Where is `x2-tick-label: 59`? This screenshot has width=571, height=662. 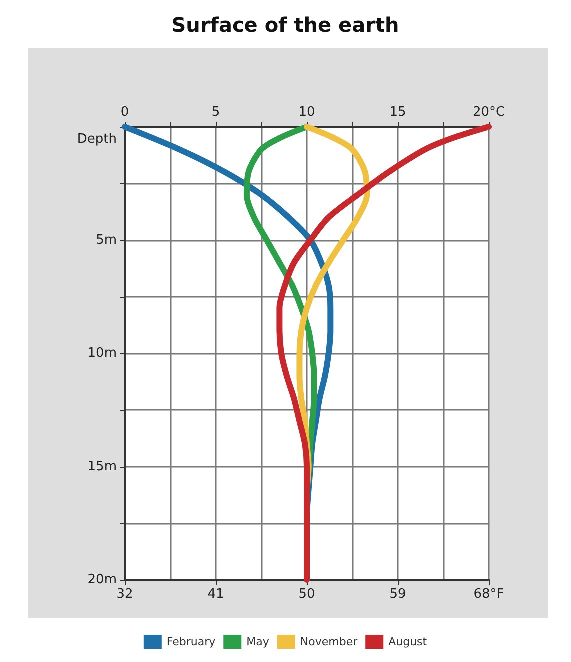 x2-tick-label: 59 is located at coordinates (398, 594).